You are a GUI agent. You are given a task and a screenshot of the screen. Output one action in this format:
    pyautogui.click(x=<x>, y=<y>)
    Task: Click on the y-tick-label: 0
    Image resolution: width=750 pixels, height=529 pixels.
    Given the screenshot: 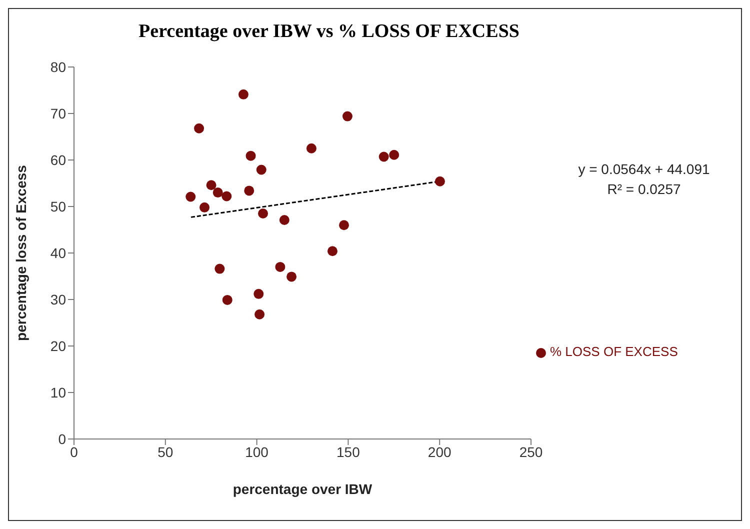 What is the action you would take?
    pyautogui.click(x=62, y=438)
    